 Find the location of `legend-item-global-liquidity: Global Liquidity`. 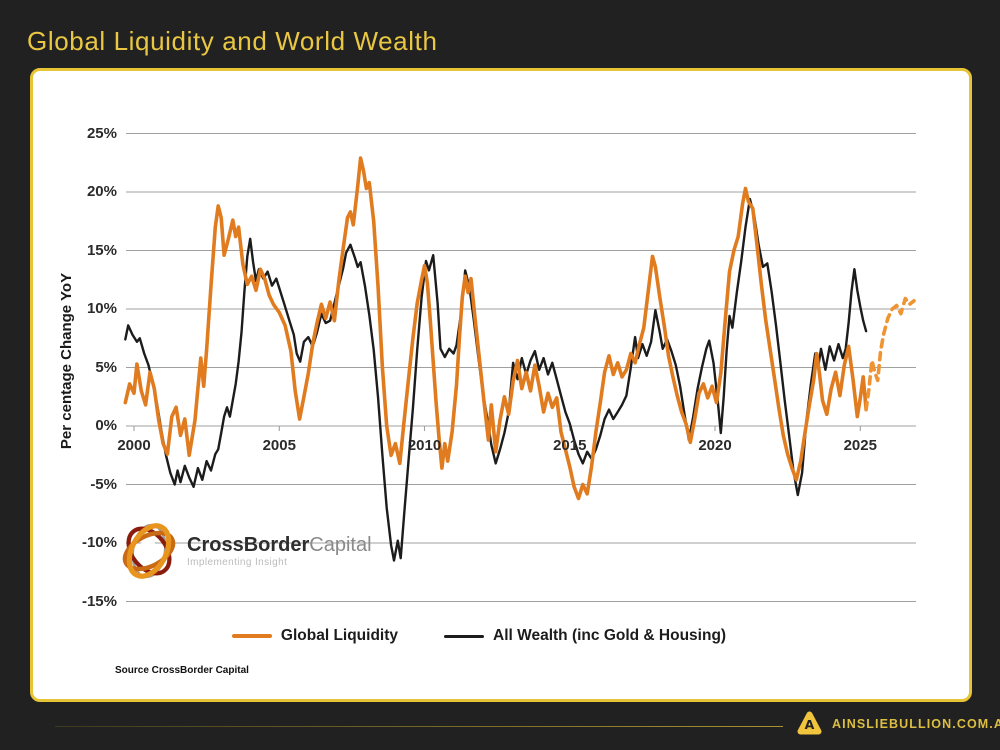

legend-item-global-liquidity: Global Liquidity is located at coordinates (315, 636).